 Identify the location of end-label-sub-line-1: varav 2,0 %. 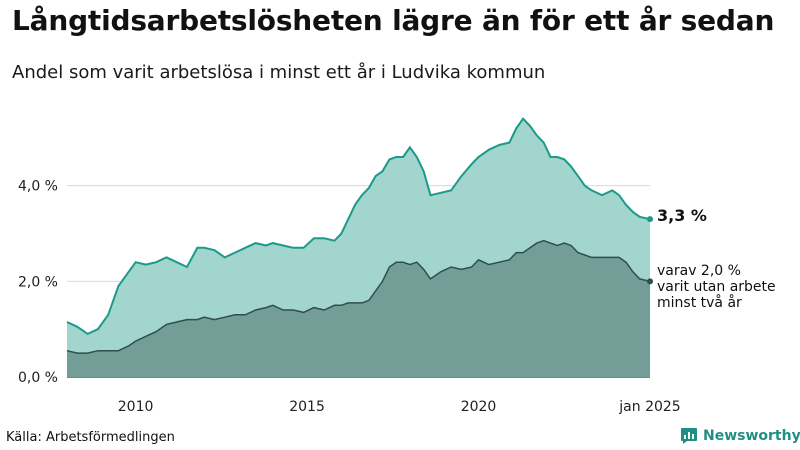
(699, 271).